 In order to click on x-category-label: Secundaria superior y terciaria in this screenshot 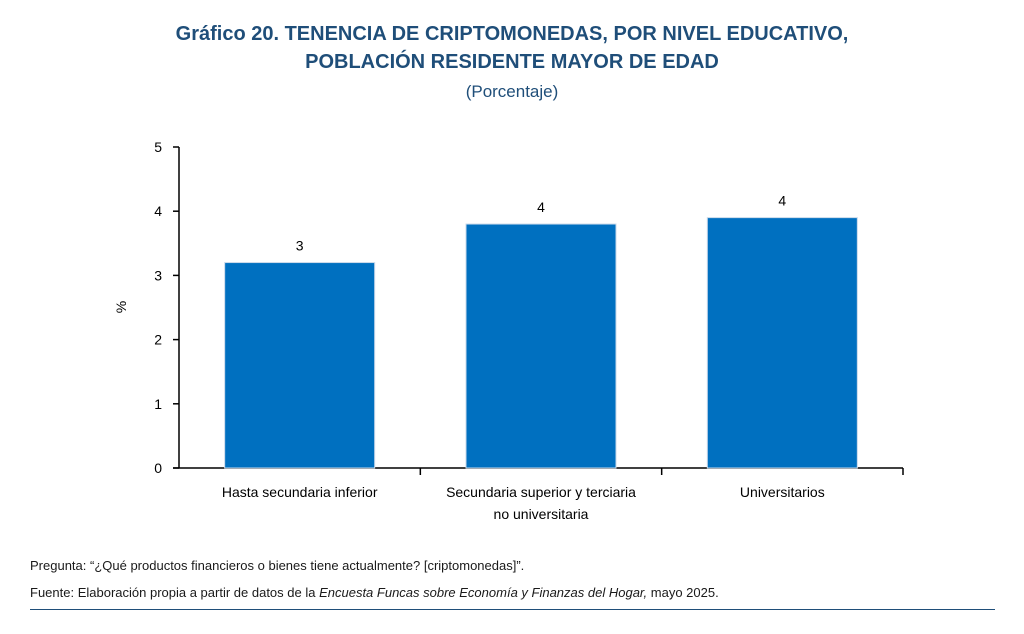, I will do `click(541, 492)`.